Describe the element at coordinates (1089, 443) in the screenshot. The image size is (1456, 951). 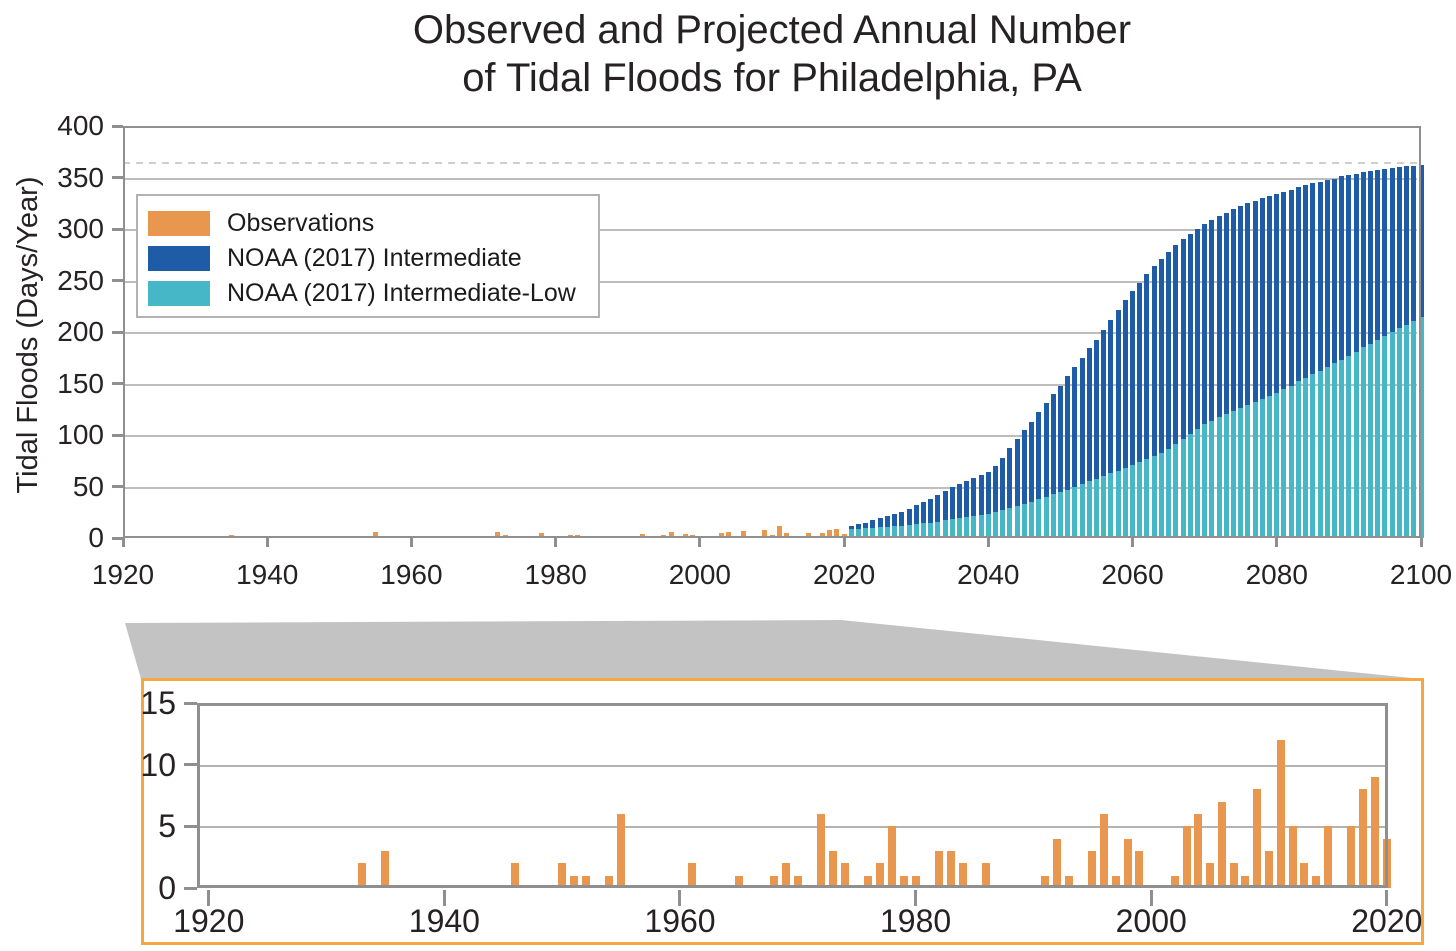
I see `intermediate-bar-2054` at that location.